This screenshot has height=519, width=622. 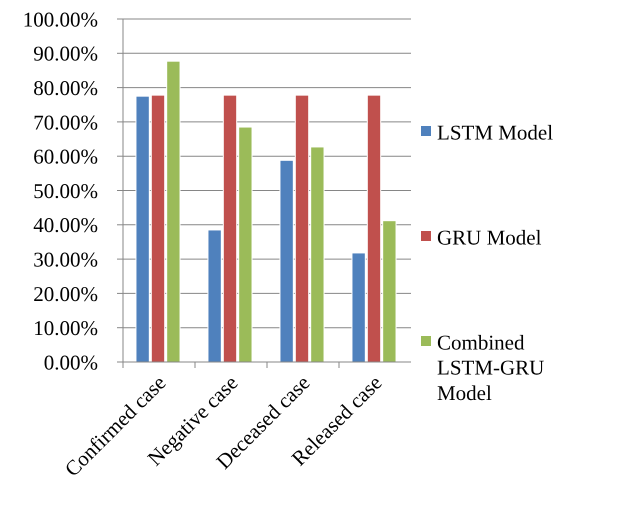 What do you see at coordinates (490, 367) in the screenshot?
I see `legend-label: Combined LSTM-GRU Model` at bounding box center [490, 367].